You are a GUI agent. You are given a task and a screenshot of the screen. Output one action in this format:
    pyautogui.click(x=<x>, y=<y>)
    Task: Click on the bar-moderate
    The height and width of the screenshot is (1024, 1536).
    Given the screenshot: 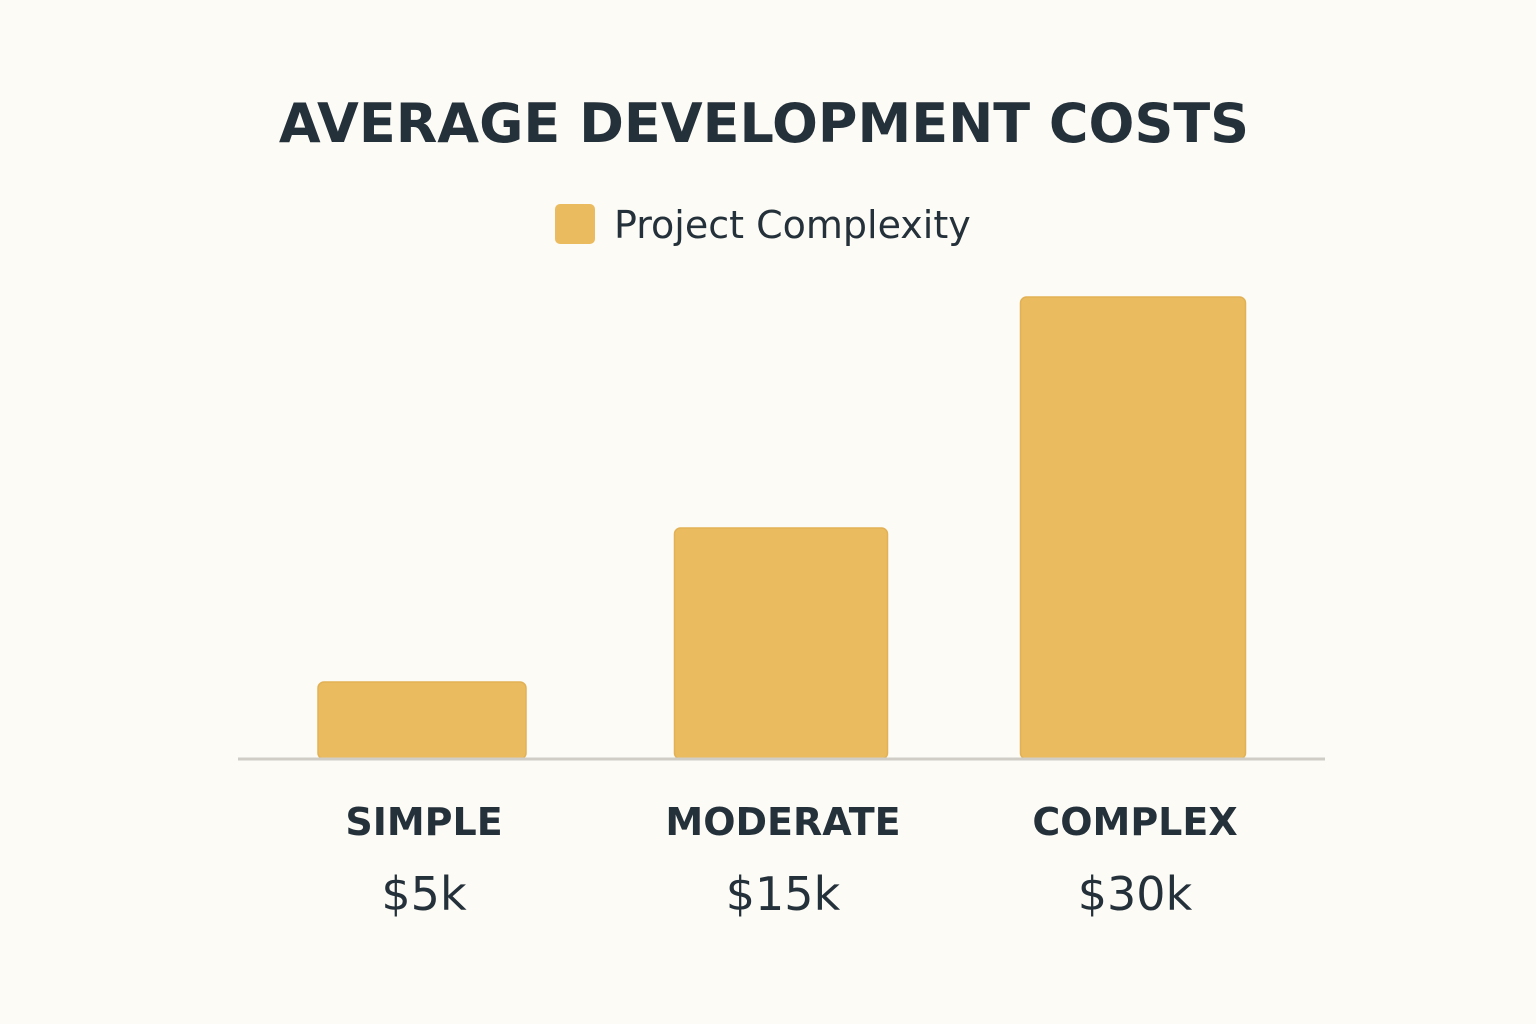 What is the action you would take?
    pyautogui.click(x=781, y=643)
    